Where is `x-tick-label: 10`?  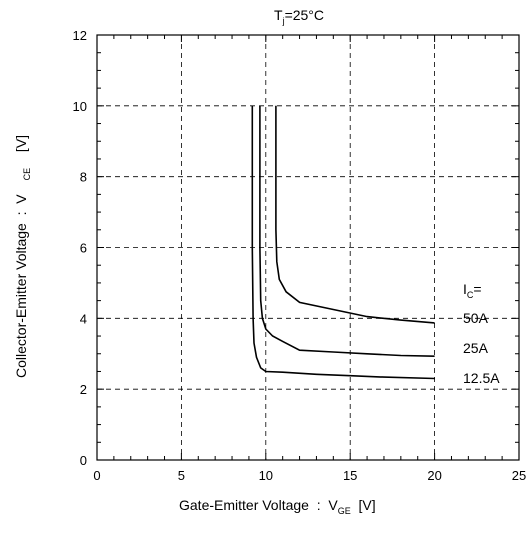
x-tick-label: 10 is located at coordinates (266, 475).